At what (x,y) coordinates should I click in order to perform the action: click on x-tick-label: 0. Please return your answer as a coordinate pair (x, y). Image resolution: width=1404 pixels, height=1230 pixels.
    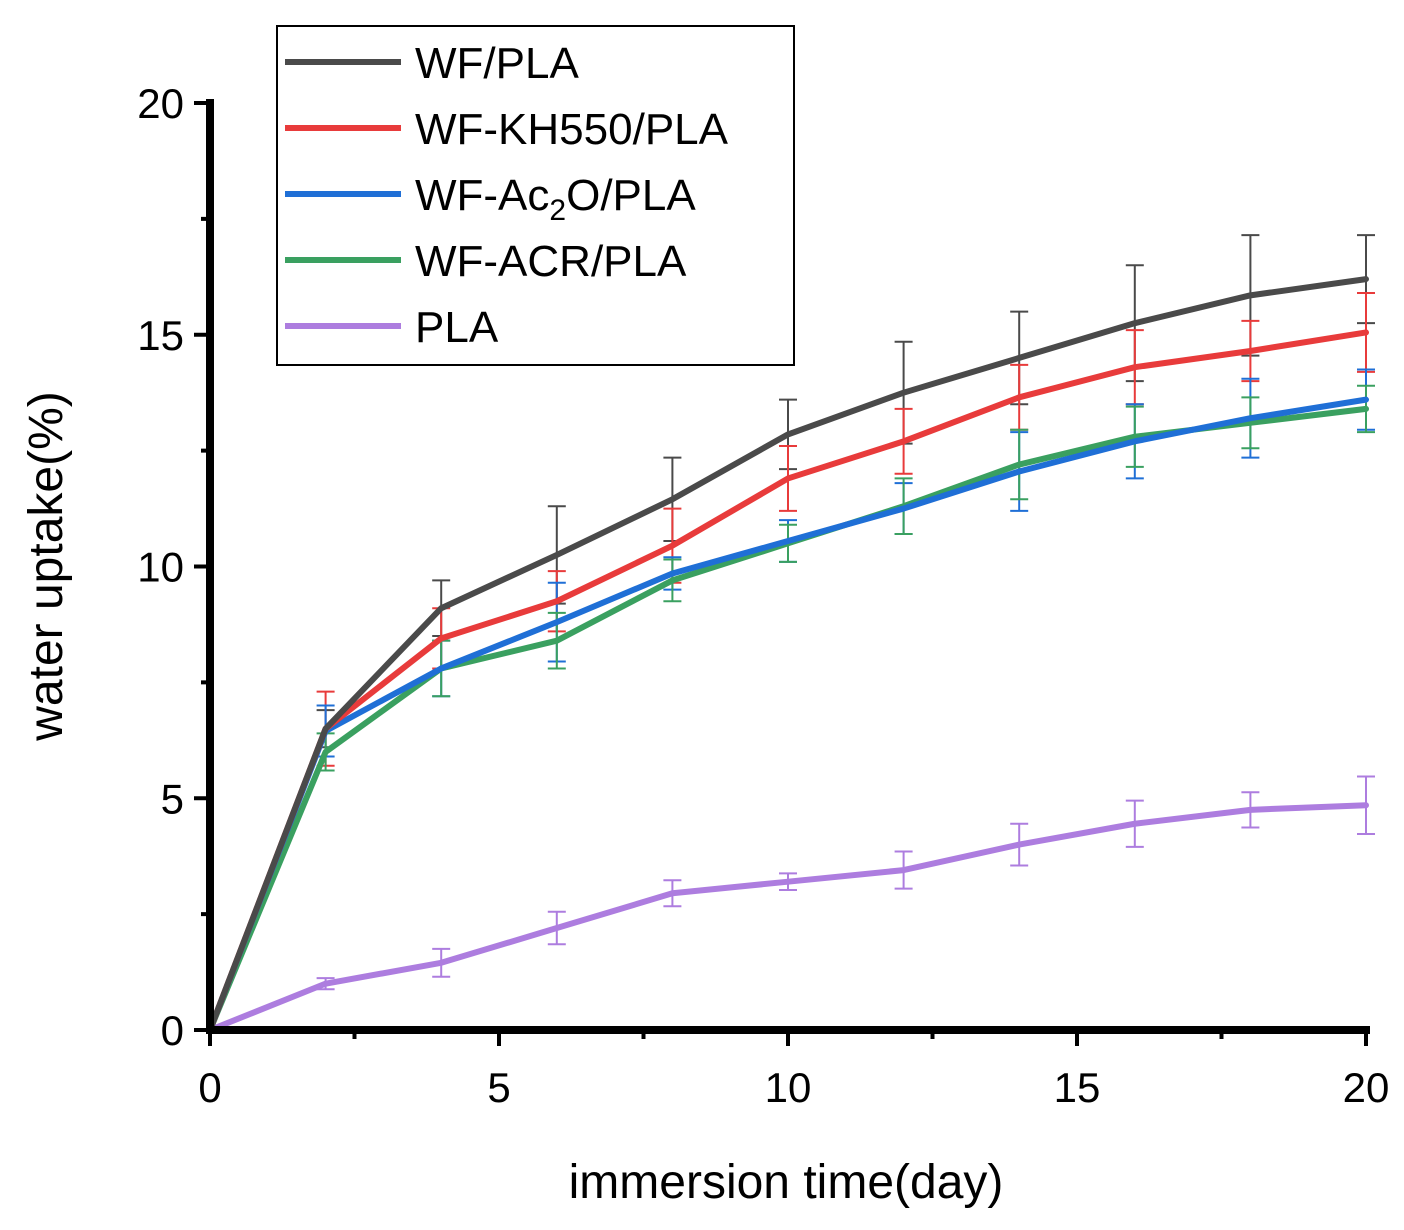
    Looking at the image, I should click on (209, 1087).